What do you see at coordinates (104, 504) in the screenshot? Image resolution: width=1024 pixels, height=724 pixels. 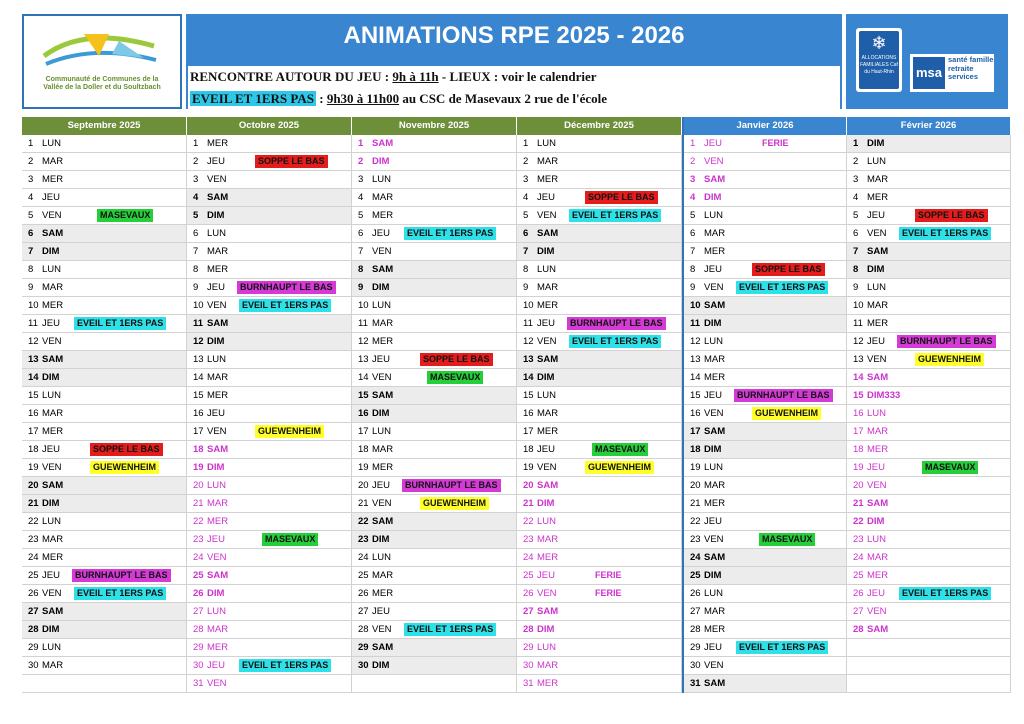 I see `calendar-day-row: 21 DIM` at bounding box center [104, 504].